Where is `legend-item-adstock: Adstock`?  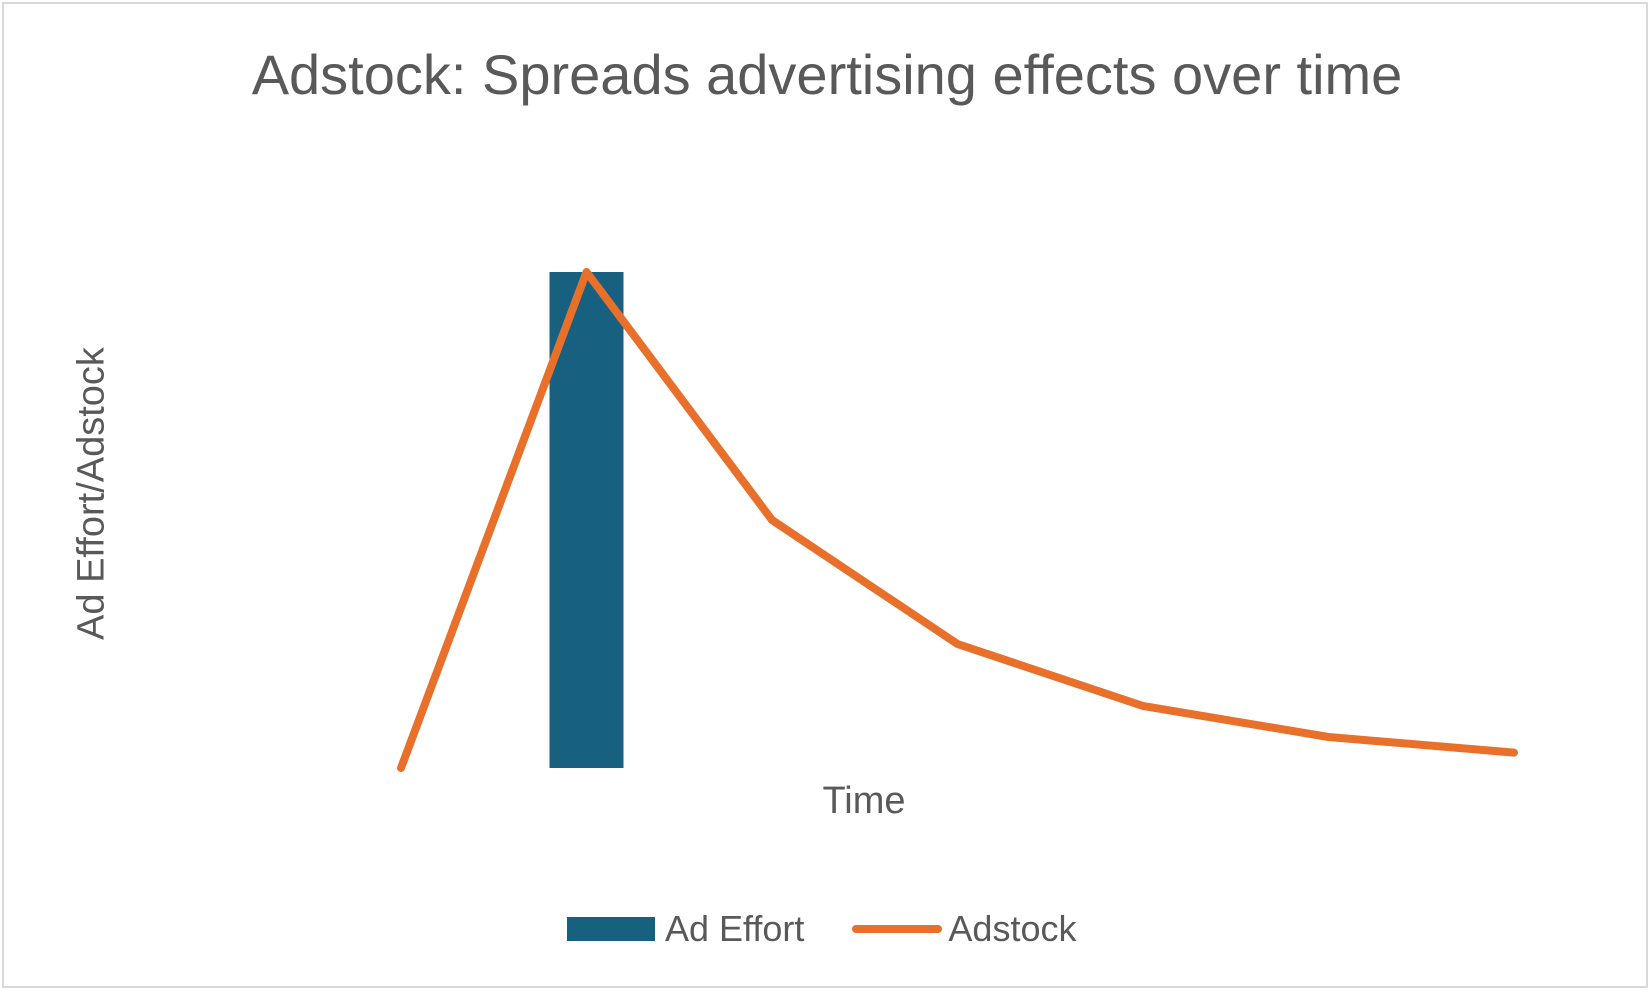 legend-item-adstock: Adstock is located at coordinates (940, 929).